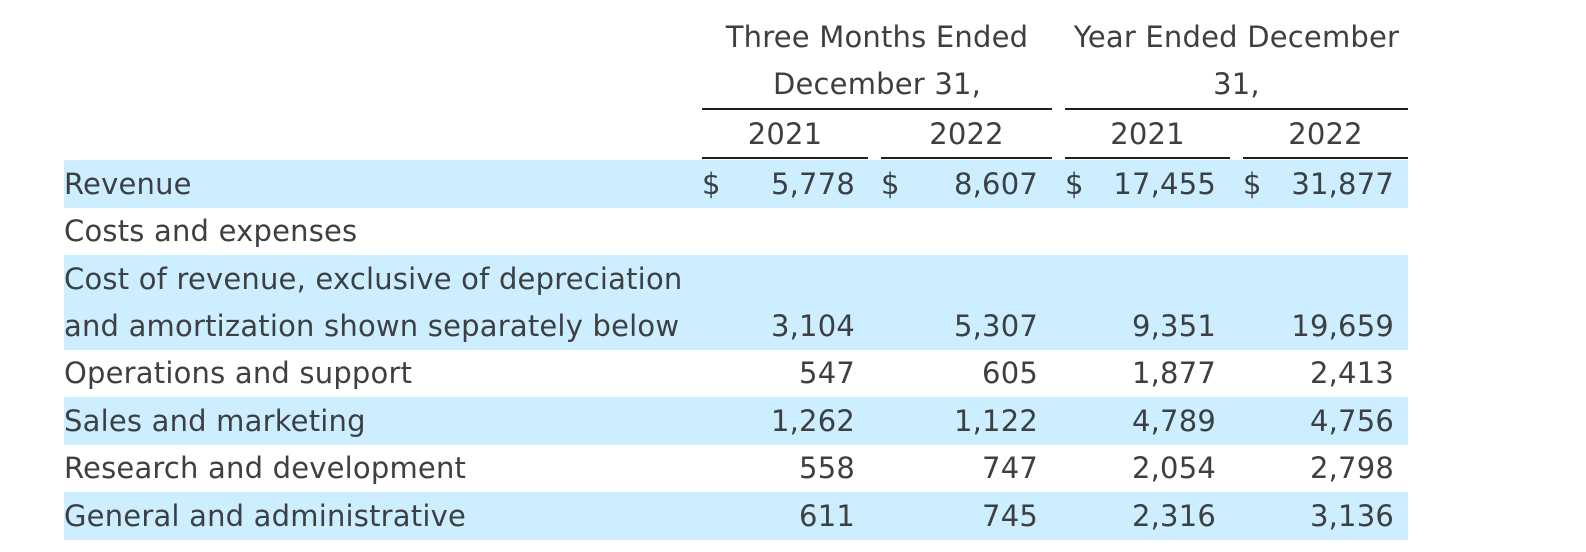 The image size is (1586, 552). I want to click on cell-operations-fy2021: 1,877, so click(1173, 373).